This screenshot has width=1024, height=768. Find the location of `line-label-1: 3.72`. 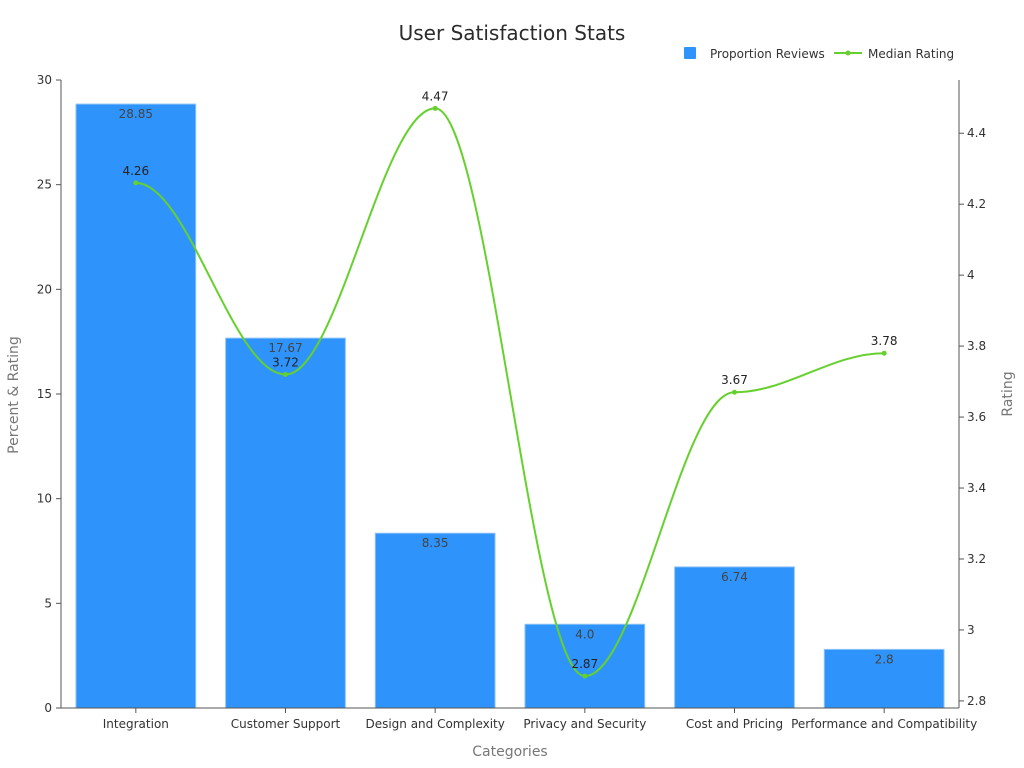

line-label-1: 3.72 is located at coordinates (285, 362).